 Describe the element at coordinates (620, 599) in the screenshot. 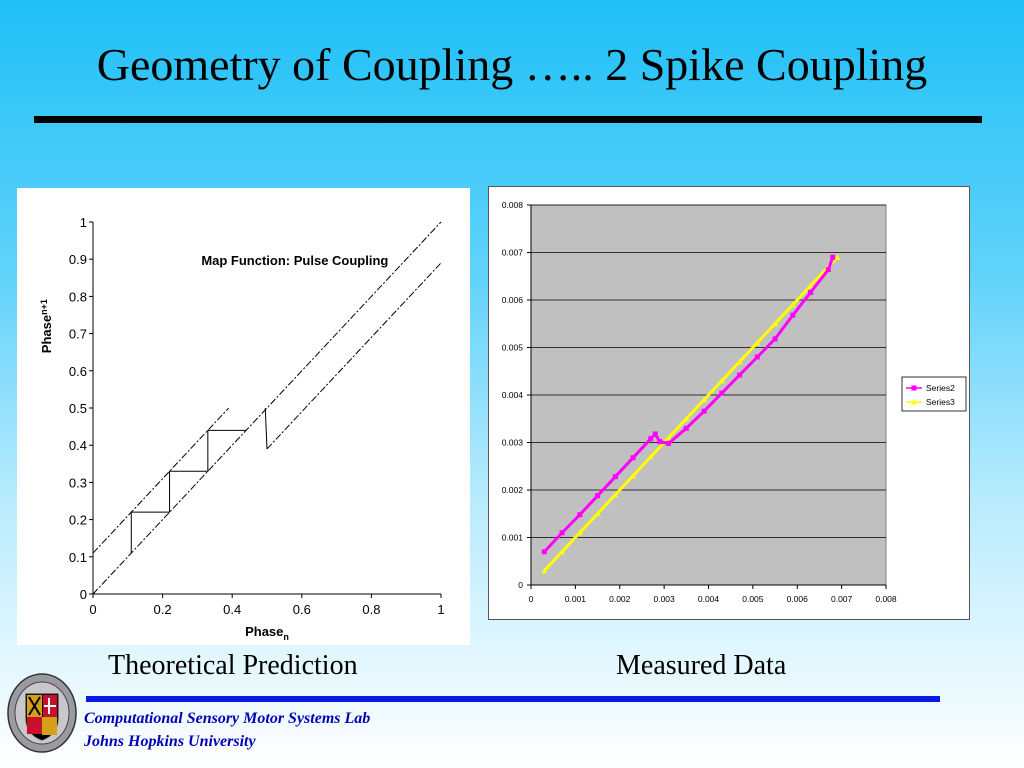

I see `x-tick-label: 0.002` at that location.